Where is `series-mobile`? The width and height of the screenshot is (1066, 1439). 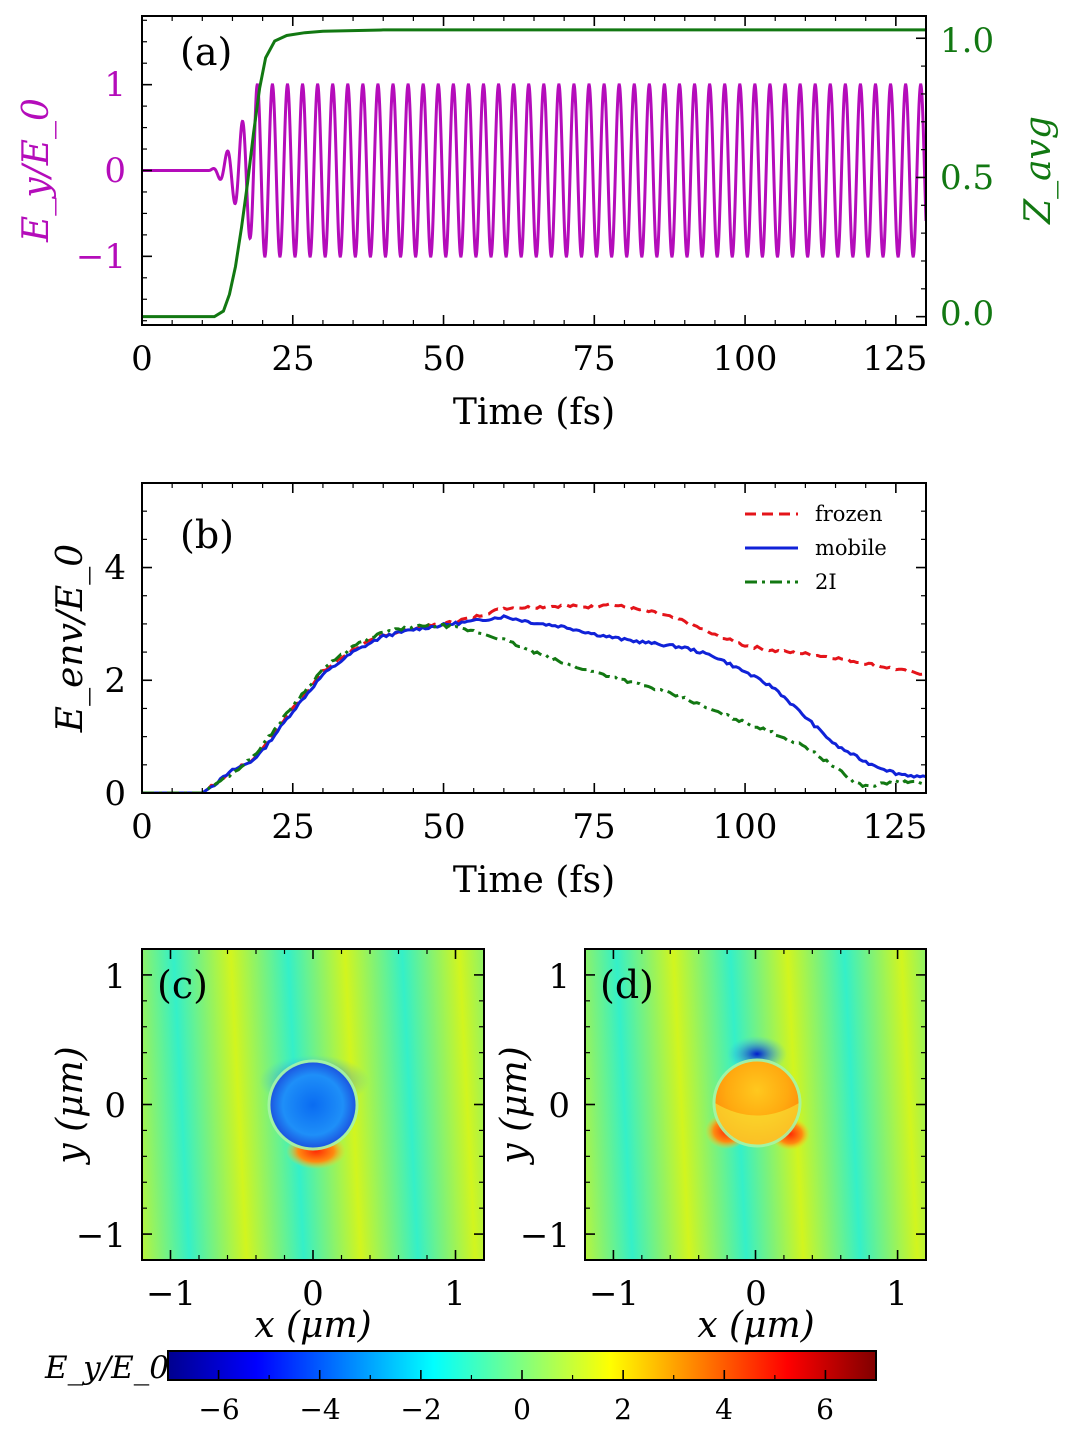 series-mobile is located at coordinates (534, 703).